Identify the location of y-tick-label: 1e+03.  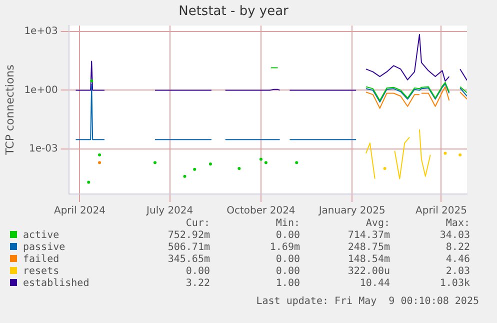
(41, 32).